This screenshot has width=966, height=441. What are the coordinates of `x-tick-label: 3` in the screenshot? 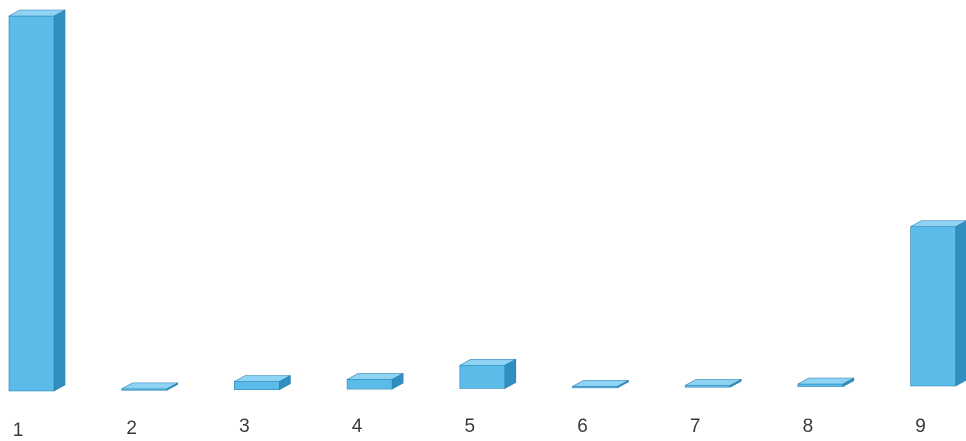 It's located at (244, 426).